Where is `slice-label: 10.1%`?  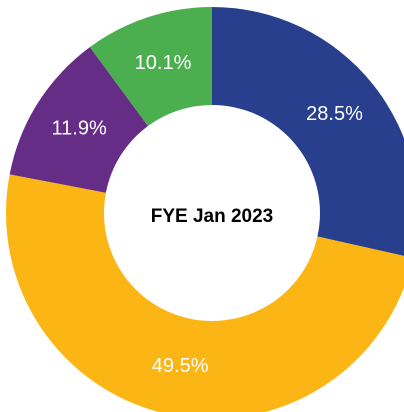 slice-label: 10.1% is located at coordinates (163, 63).